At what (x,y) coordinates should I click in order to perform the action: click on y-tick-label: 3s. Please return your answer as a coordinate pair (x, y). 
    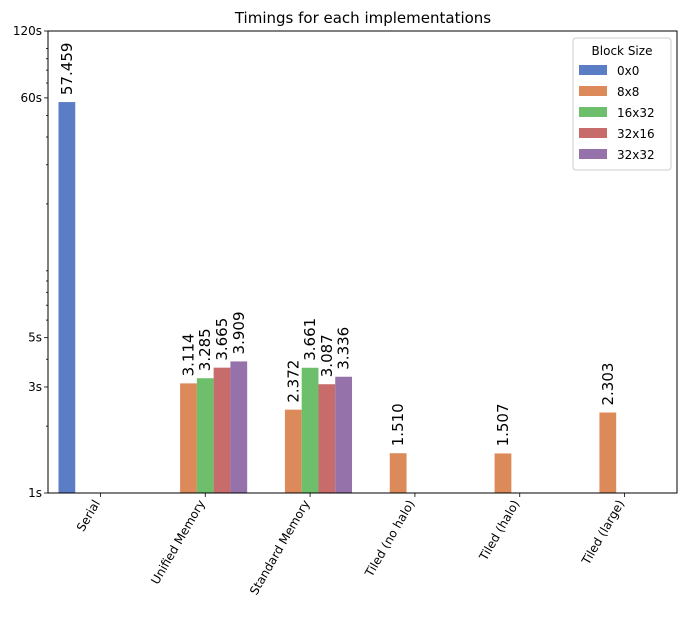
    Looking at the image, I should click on (35, 387).